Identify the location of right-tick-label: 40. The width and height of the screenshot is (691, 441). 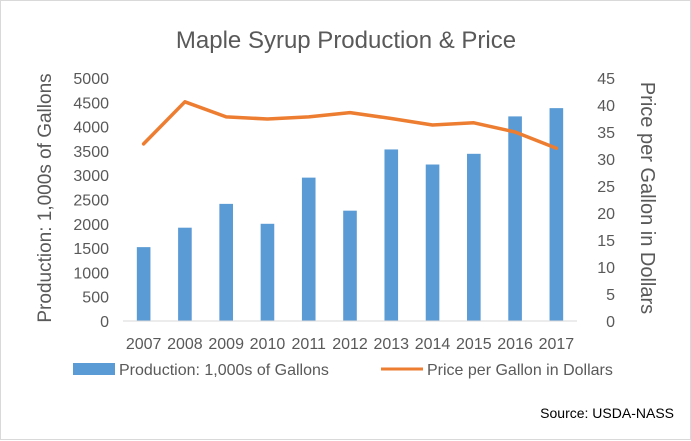
(606, 106).